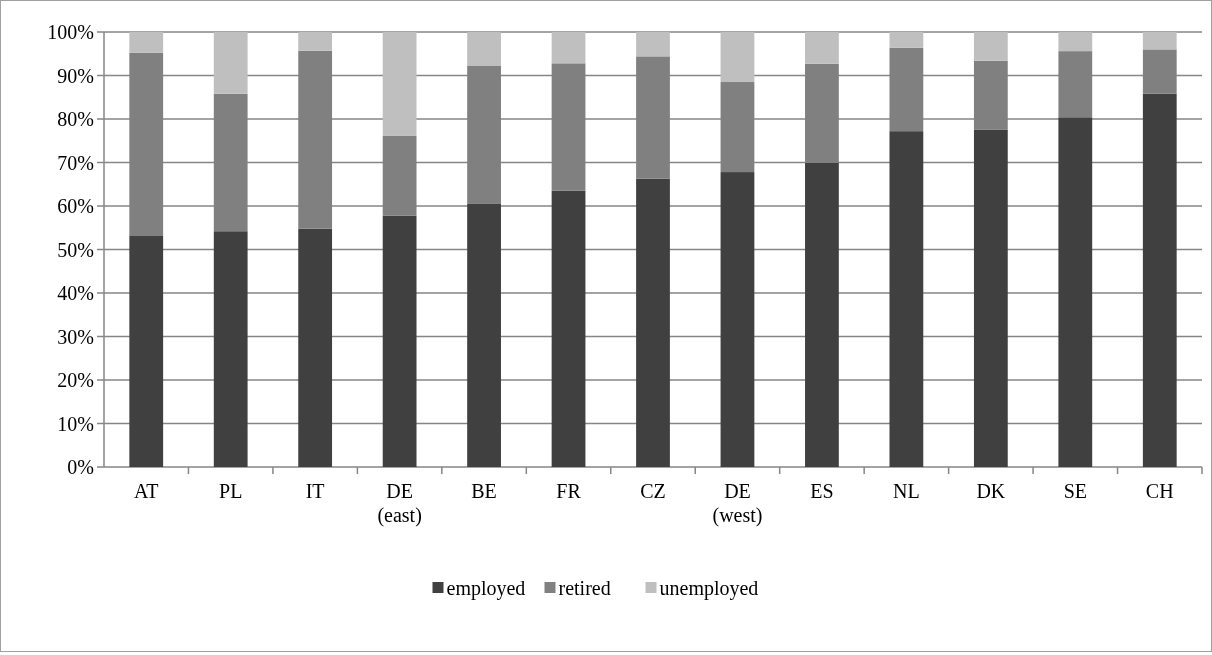 This screenshot has height=655, width=1212. What do you see at coordinates (653, 491) in the screenshot?
I see `x-tick-label: CZ` at bounding box center [653, 491].